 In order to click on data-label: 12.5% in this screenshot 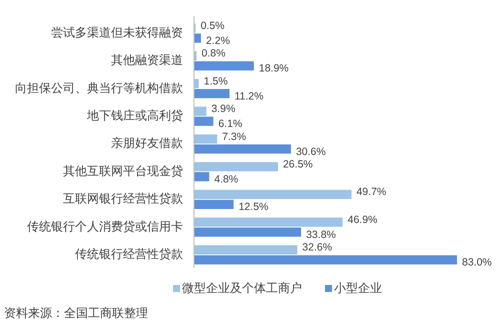, I will do `click(253, 207)`.